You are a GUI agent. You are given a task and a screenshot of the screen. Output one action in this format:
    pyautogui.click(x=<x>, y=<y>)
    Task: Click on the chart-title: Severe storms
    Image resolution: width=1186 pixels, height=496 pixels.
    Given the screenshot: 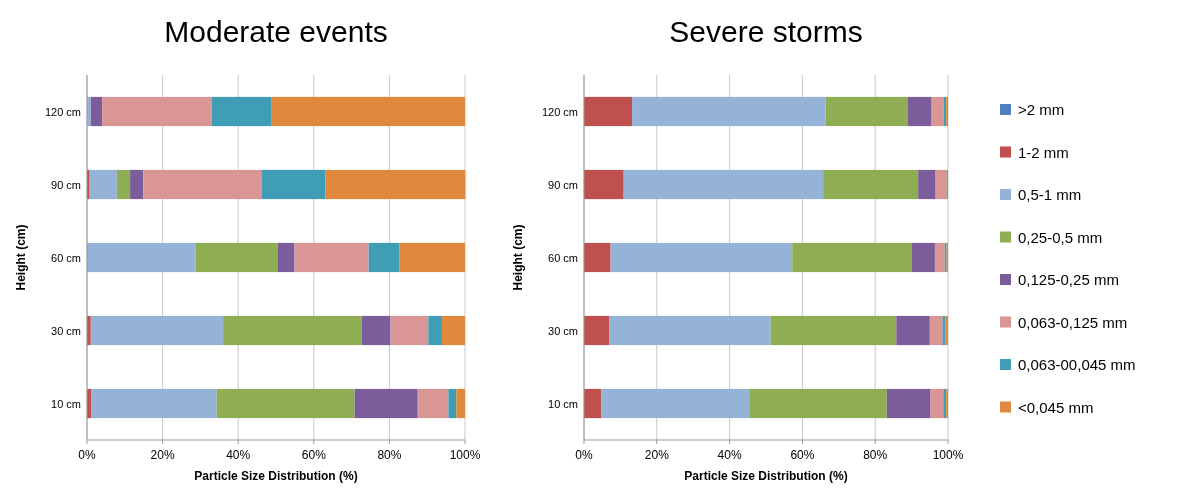 What is the action you would take?
    pyautogui.click(x=766, y=31)
    